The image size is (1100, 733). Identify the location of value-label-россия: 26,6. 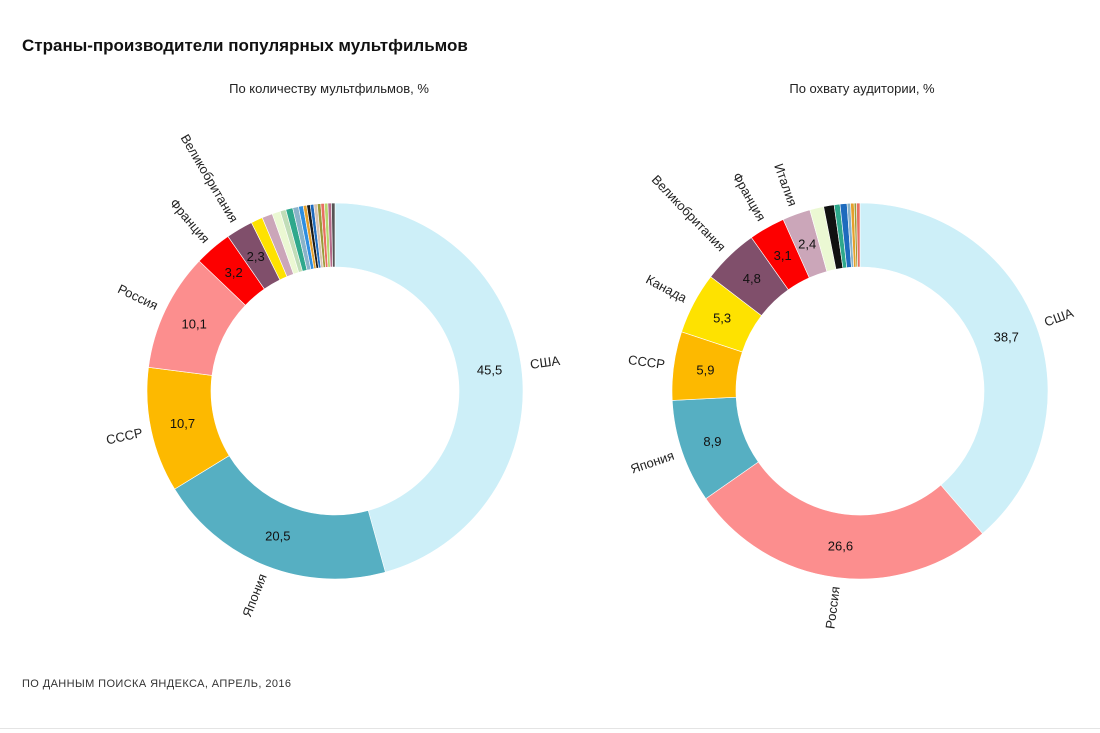
(840, 545).